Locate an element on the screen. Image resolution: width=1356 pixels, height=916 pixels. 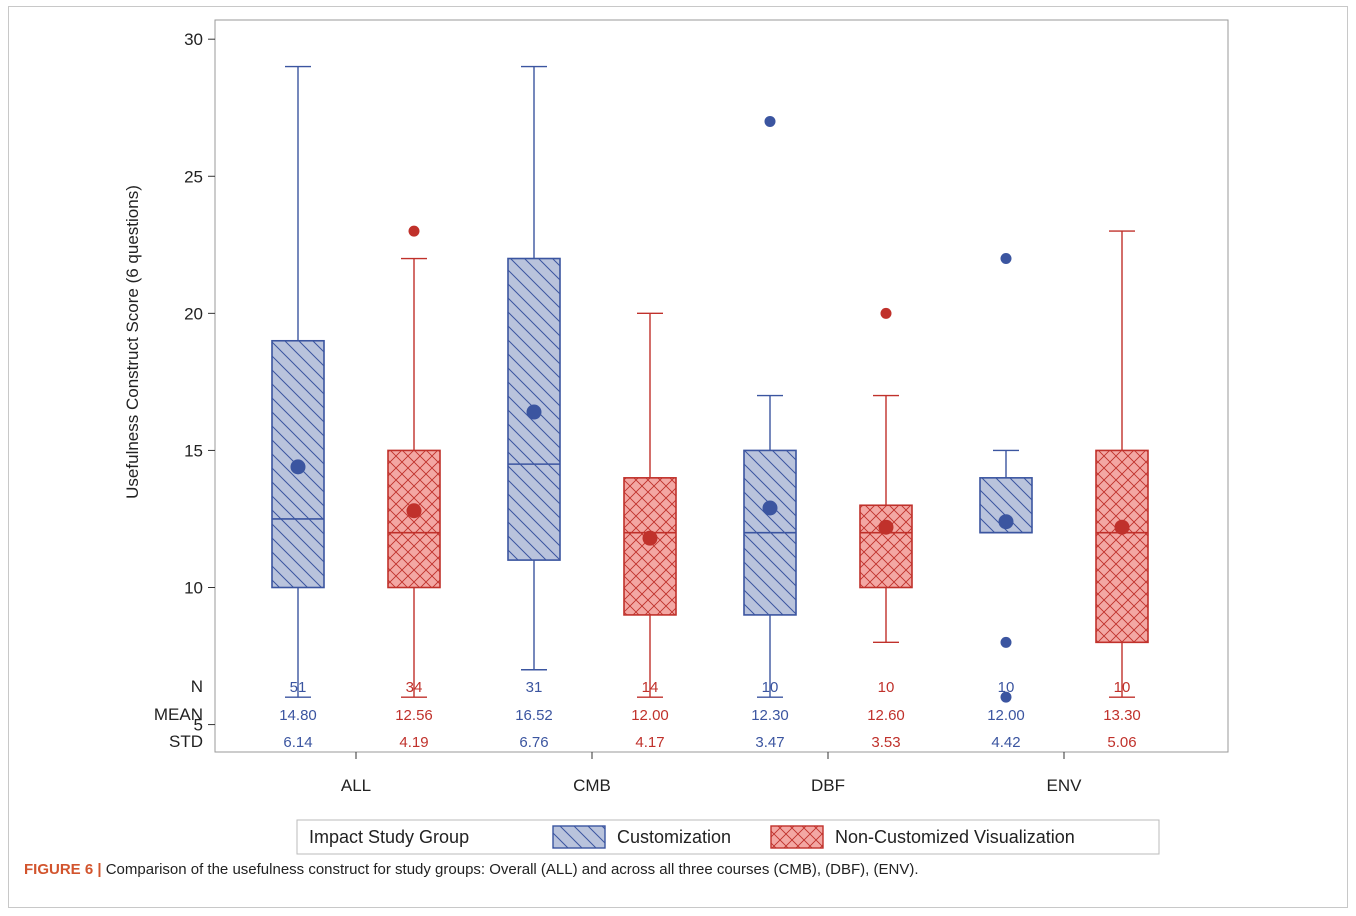
caption-label: FIGURE 6 | is located at coordinates (63, 869).